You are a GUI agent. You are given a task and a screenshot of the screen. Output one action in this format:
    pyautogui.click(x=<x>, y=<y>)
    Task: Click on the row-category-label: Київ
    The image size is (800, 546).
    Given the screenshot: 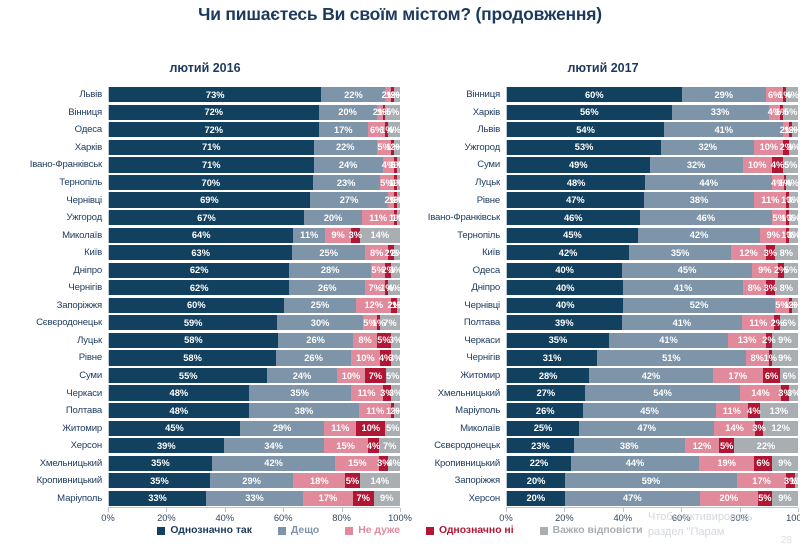 What is the action you would take?
    pyautogui.click(x=491, y=253)
    